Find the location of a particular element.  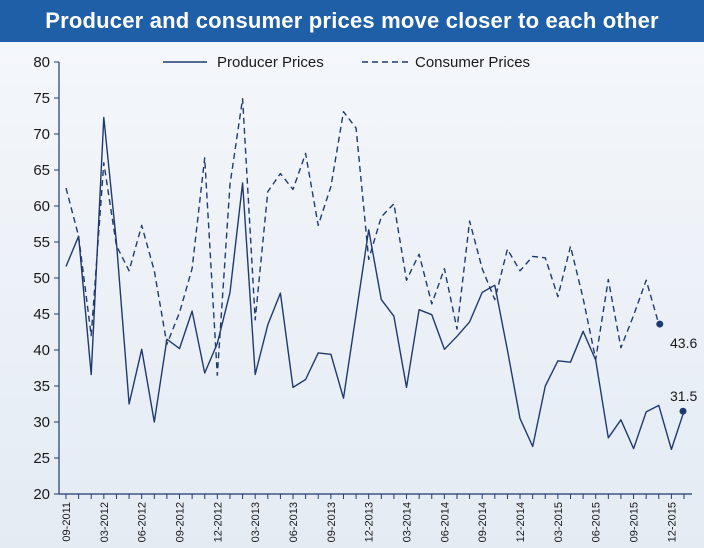

x-tick-label: 06-2015 is located at coordinates (597, 522).